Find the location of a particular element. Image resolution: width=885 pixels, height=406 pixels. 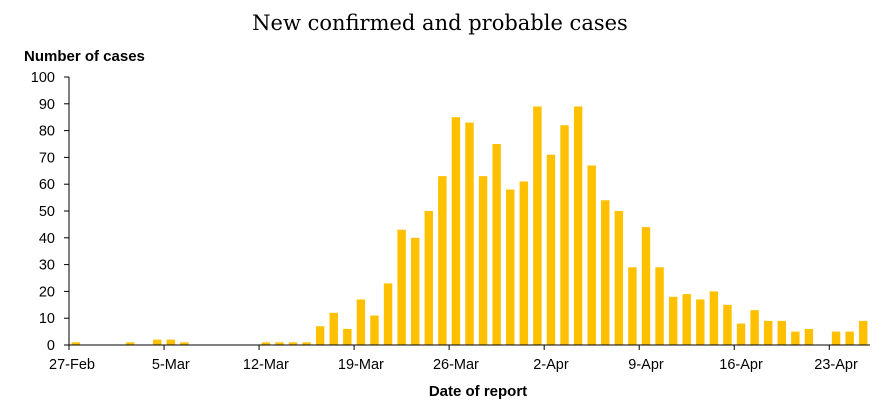

x-tick-label: 26-Mar is located at coordinates (456, 365).